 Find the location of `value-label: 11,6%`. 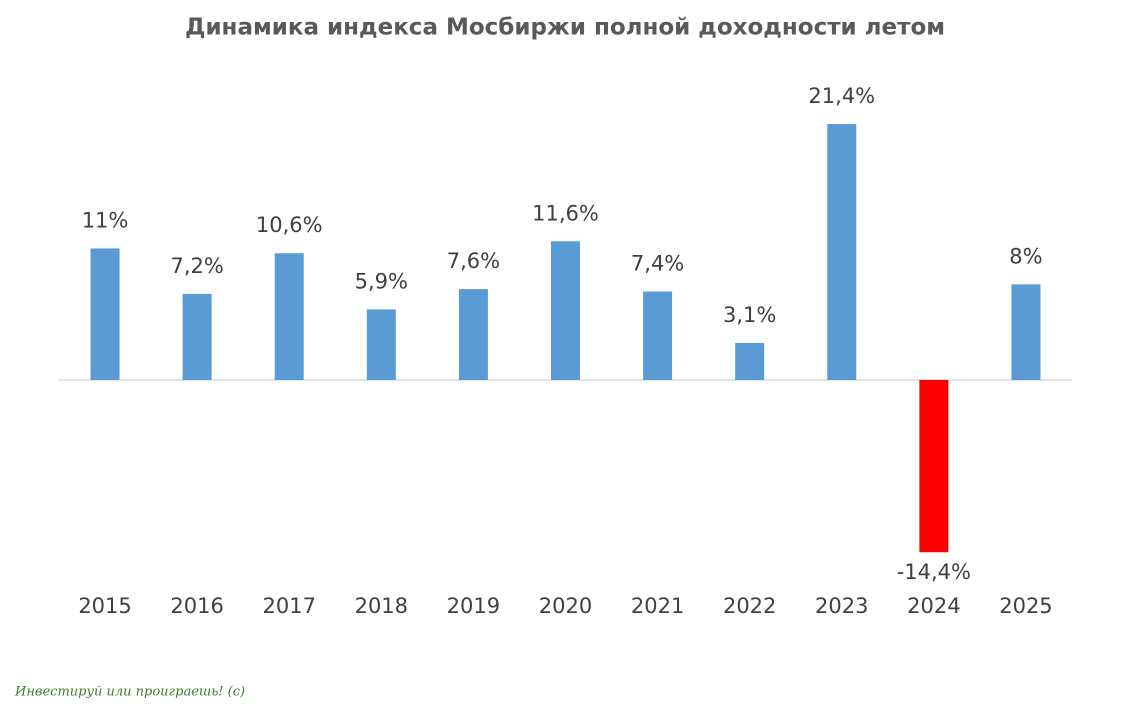

value-label: 11,6% is located at coordinates (565, 213).